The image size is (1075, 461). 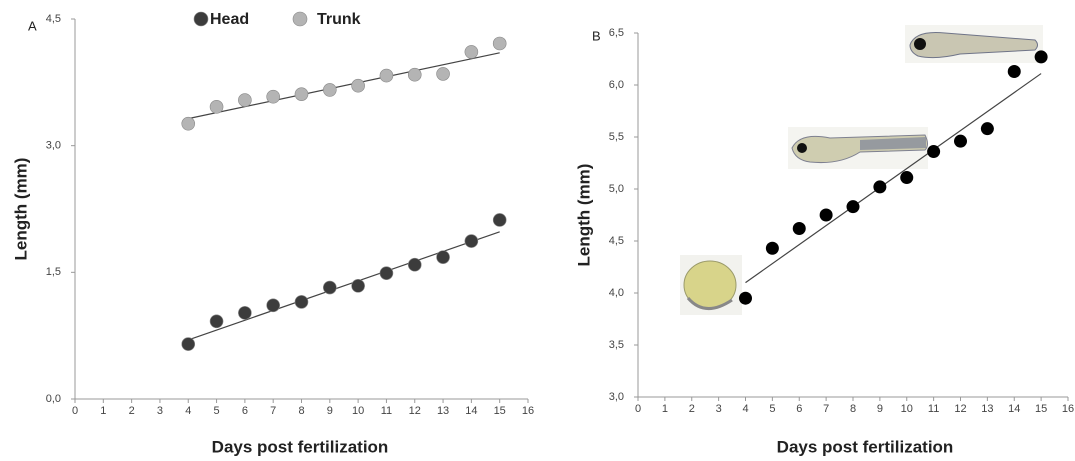 What do you see at coordinates (229, 19) in the screenshot?
I see `legend-label: Head` at bounding box center [229, 19].